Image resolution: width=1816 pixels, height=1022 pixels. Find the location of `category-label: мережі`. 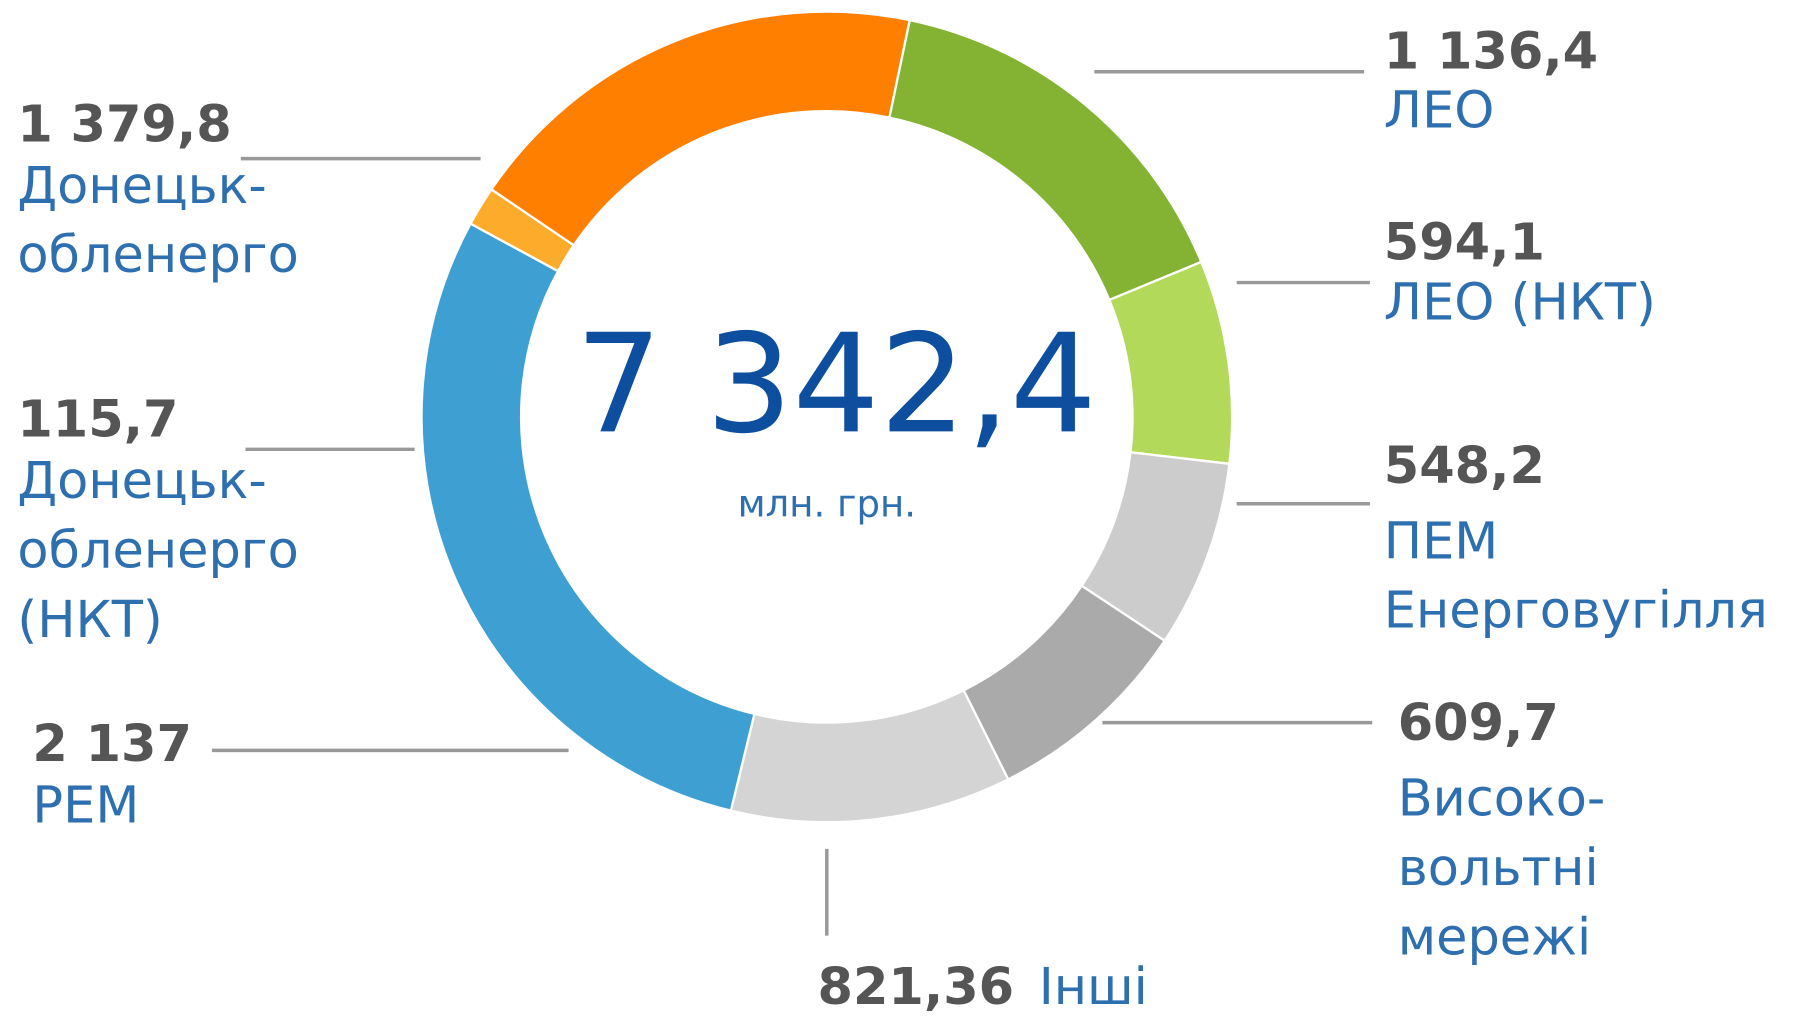

category-label: мережі is located at coordinates (1494, 937).